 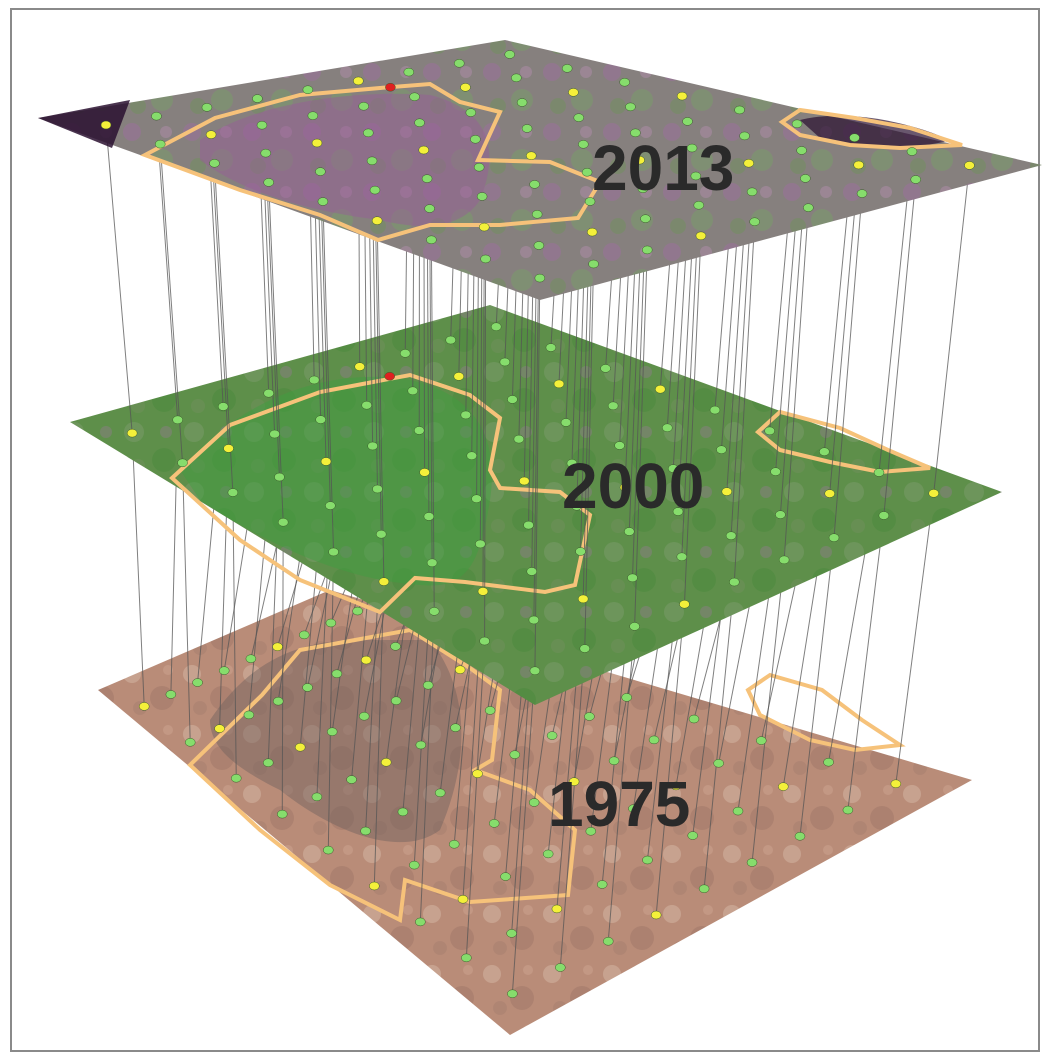 I want to click on dark-region-small-2013, so click(x=875, y=131).